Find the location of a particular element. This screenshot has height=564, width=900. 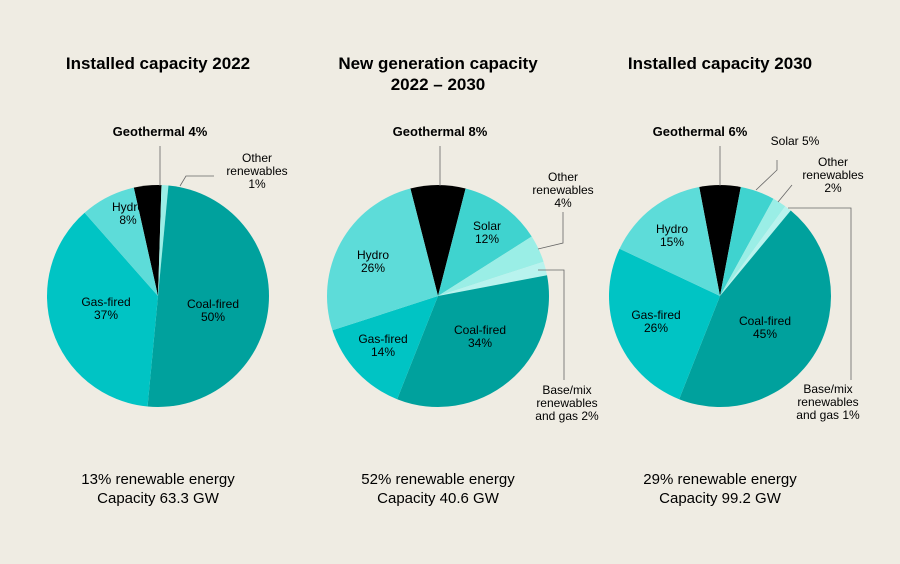

slice-label: Solar 12% is located at coordinates (487, 232).